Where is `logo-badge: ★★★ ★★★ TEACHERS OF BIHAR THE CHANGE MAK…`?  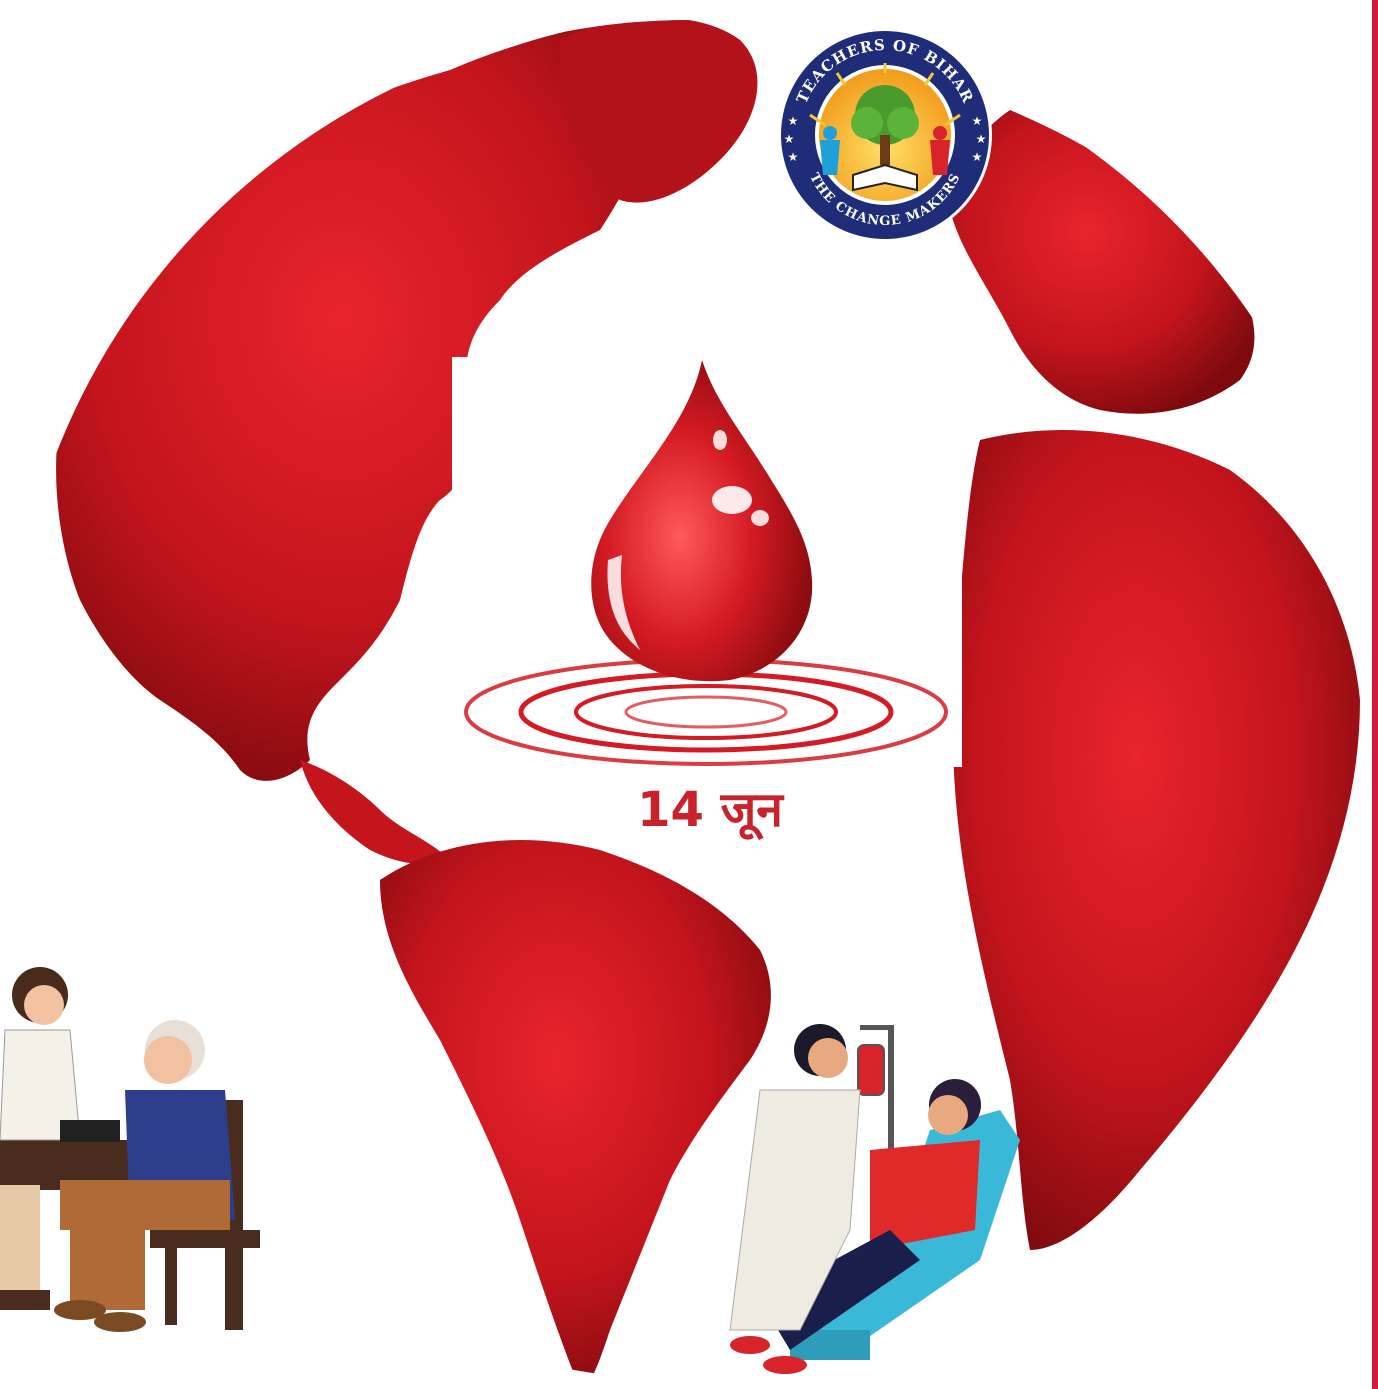 logo-badge: ★★★ ★★★ TEACHERS OF BIHAR THE CHANGE MAK… is located at coordinates (885, 135).